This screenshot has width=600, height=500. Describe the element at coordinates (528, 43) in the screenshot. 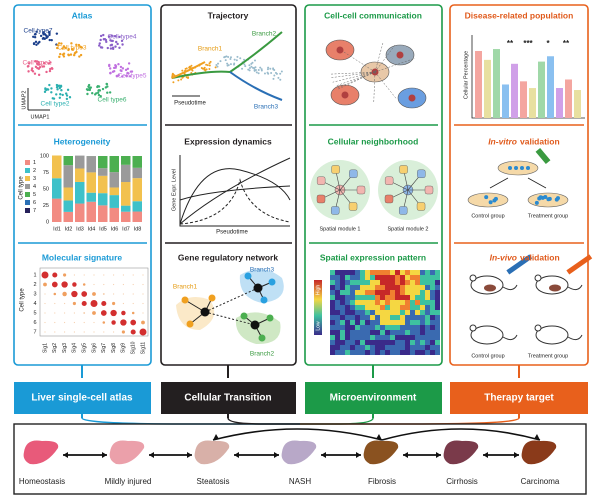

I see `label: ***` at that location.